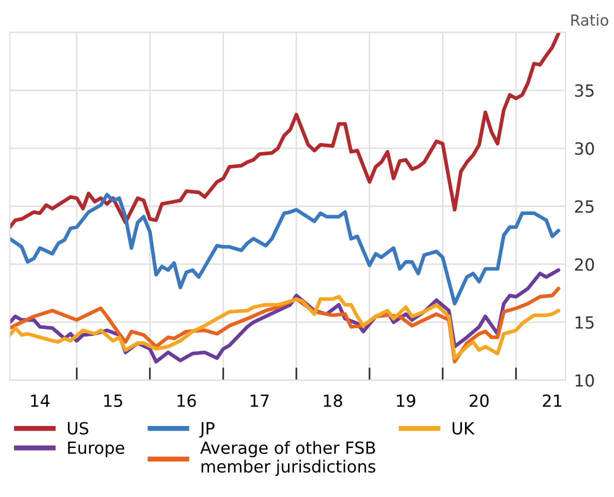  Describe the element at coordinates (584, 148) in the screenshot. I see `y-tick-label: 30` at that location.